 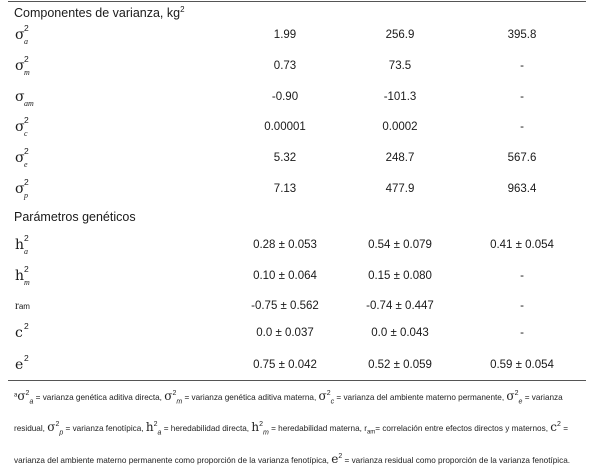 I want to click on table-cell: 0.75 ± 0.042, so click(x=285, y=365).